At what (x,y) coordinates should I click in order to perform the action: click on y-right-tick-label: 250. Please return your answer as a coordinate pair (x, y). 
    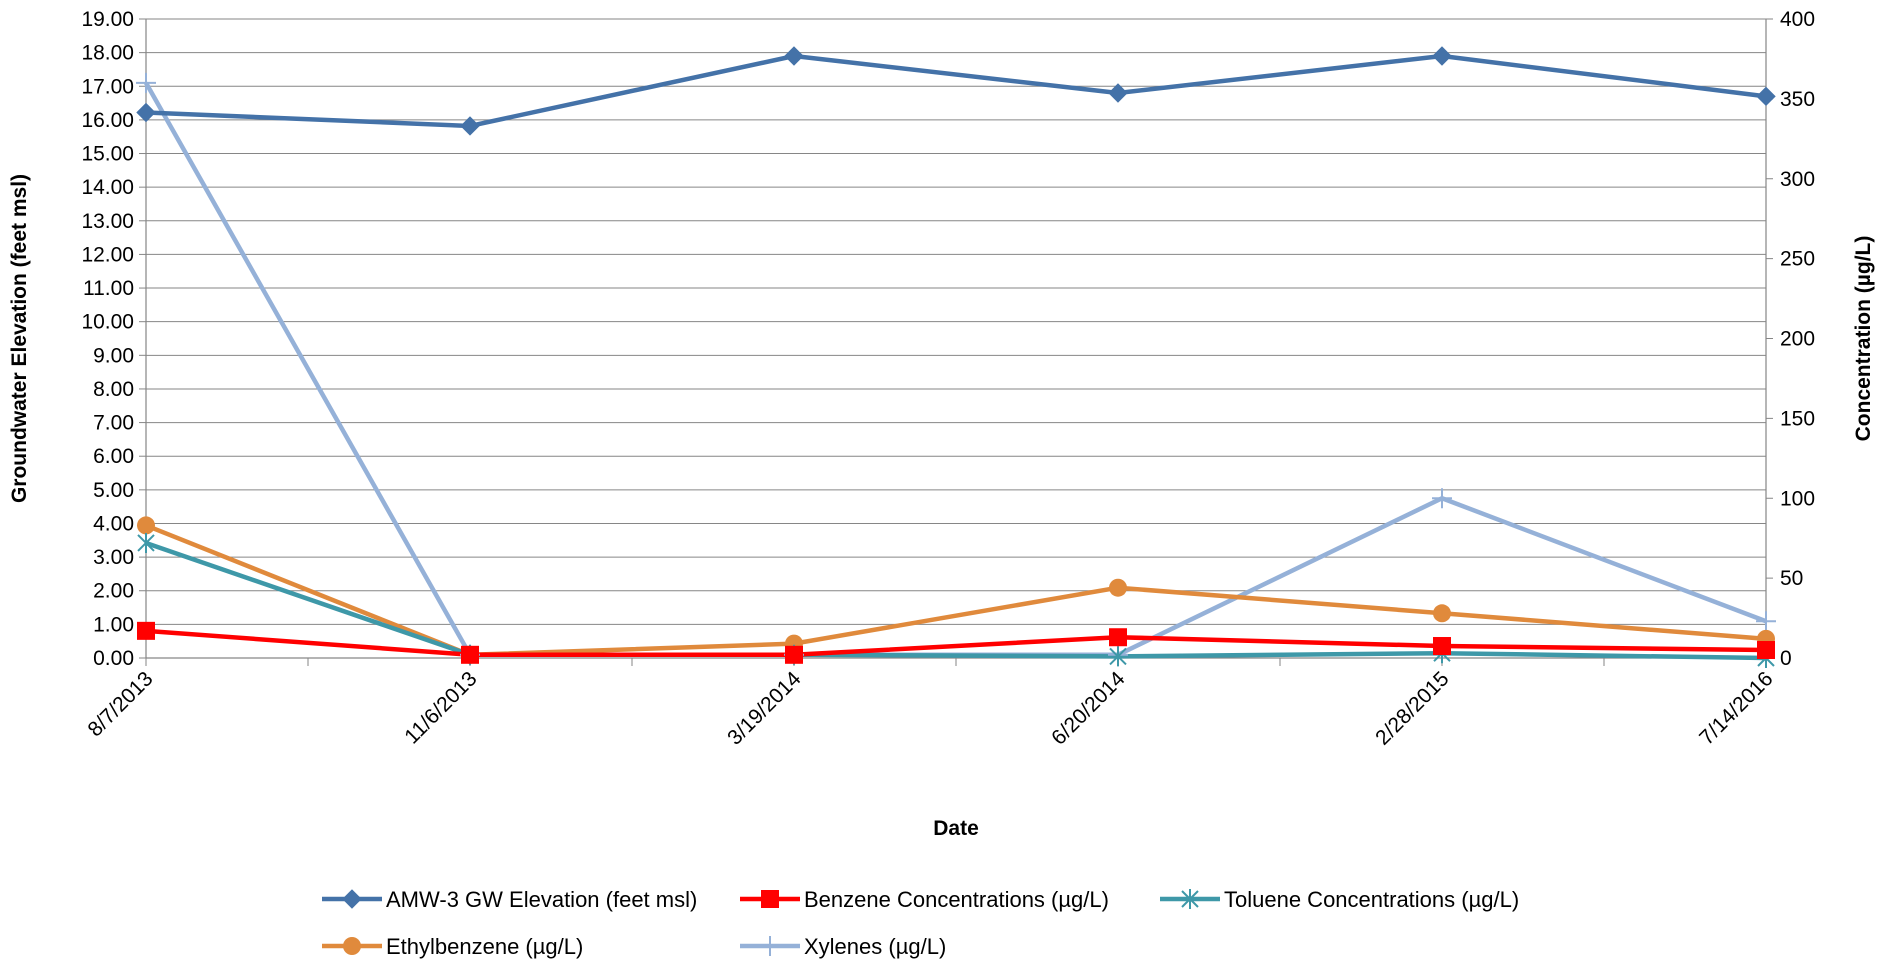
    Looking at the image, I should click on (1797, 259).